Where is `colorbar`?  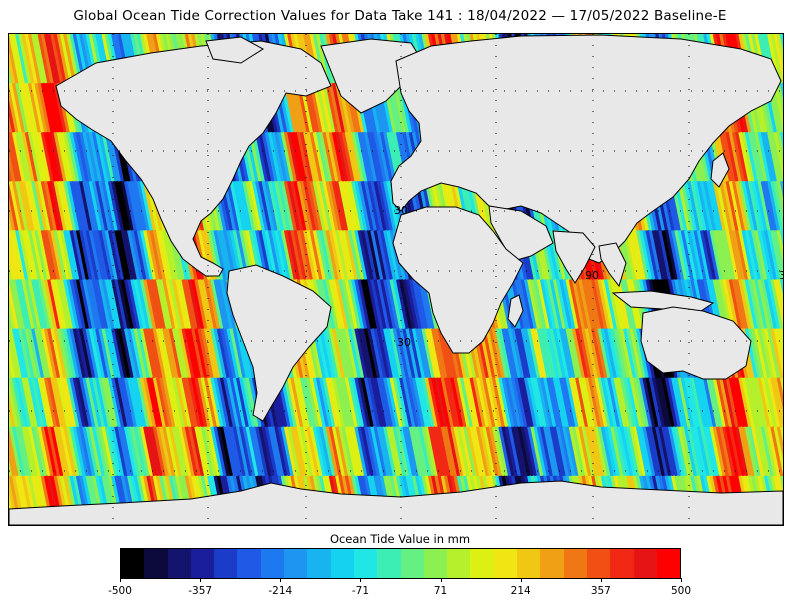 colorbar is located at coordinates (400, 563).